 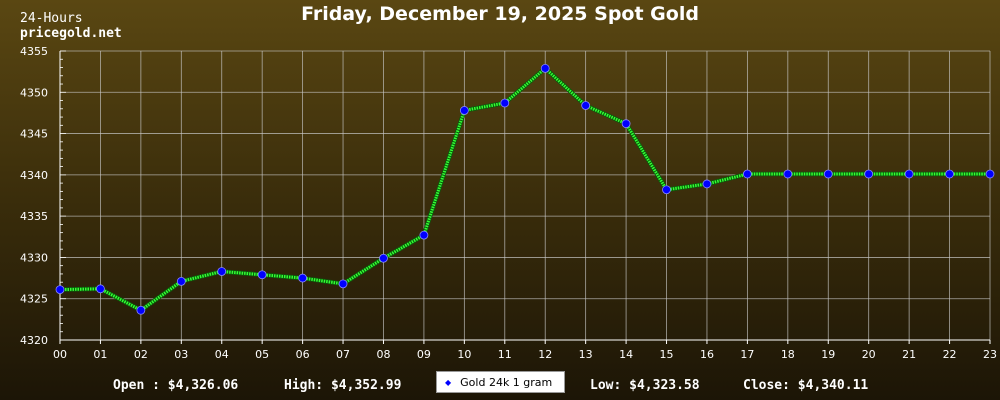 I want to click on x-tick-label: 20, so click(x=869, y=354).